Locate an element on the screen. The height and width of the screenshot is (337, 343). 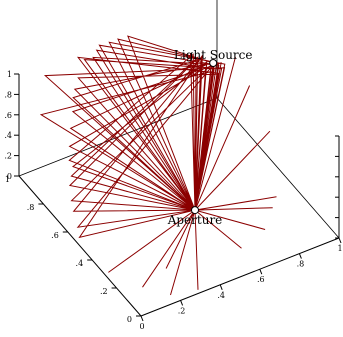
aperture-label: Aperture is located at coordinates (195, 220).